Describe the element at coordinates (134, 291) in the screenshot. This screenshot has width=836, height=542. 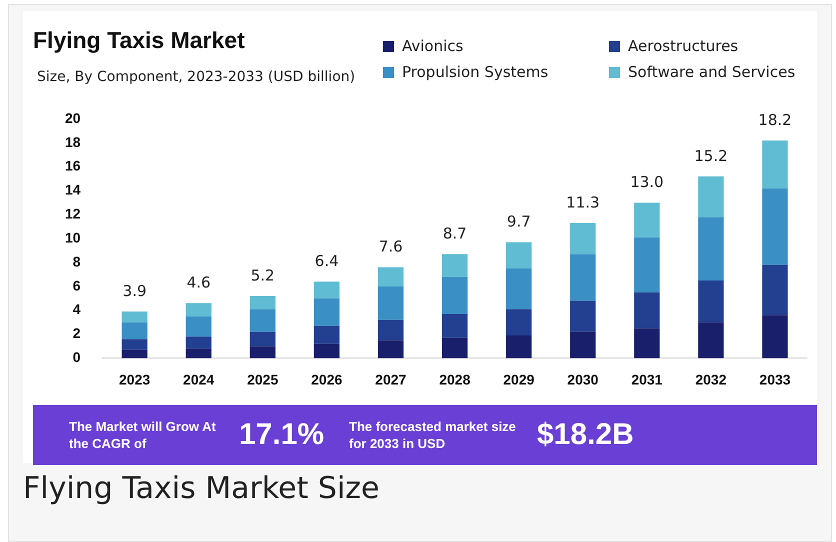
I see `total-label: 3.9` at that location.